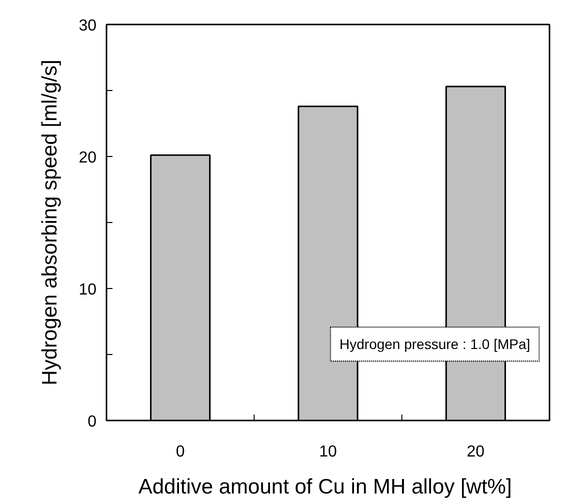 The height and width of the screenshot is (502, 561). Describe the element at coordinates (325, 487) in the screenshot. I see `x-axis-title: Additive amount of Cu in MH alloy [wt%]` at that location.